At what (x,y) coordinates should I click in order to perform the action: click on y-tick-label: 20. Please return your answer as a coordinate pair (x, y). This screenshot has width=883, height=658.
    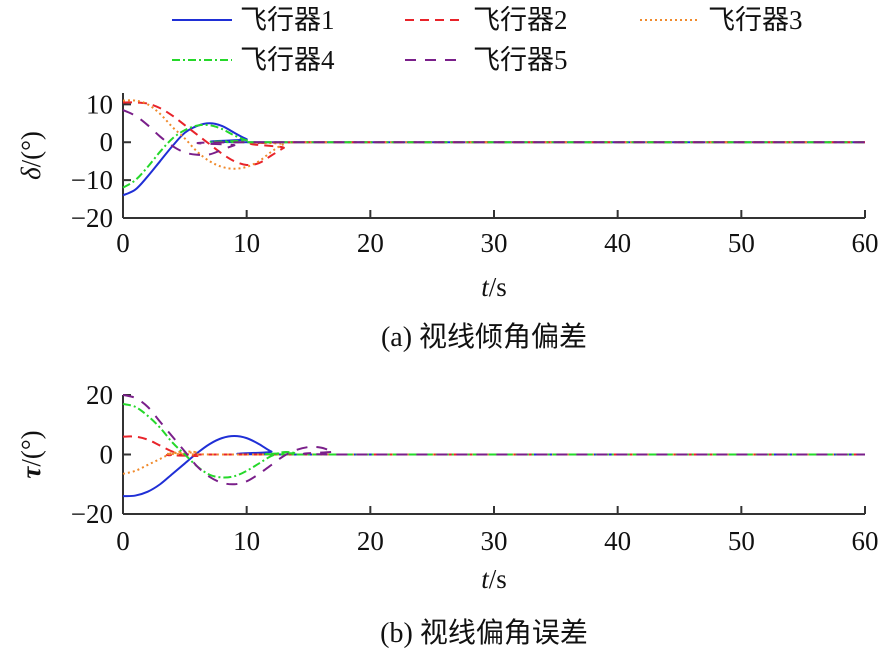
    Looking at the image, I should click on (99, 395).